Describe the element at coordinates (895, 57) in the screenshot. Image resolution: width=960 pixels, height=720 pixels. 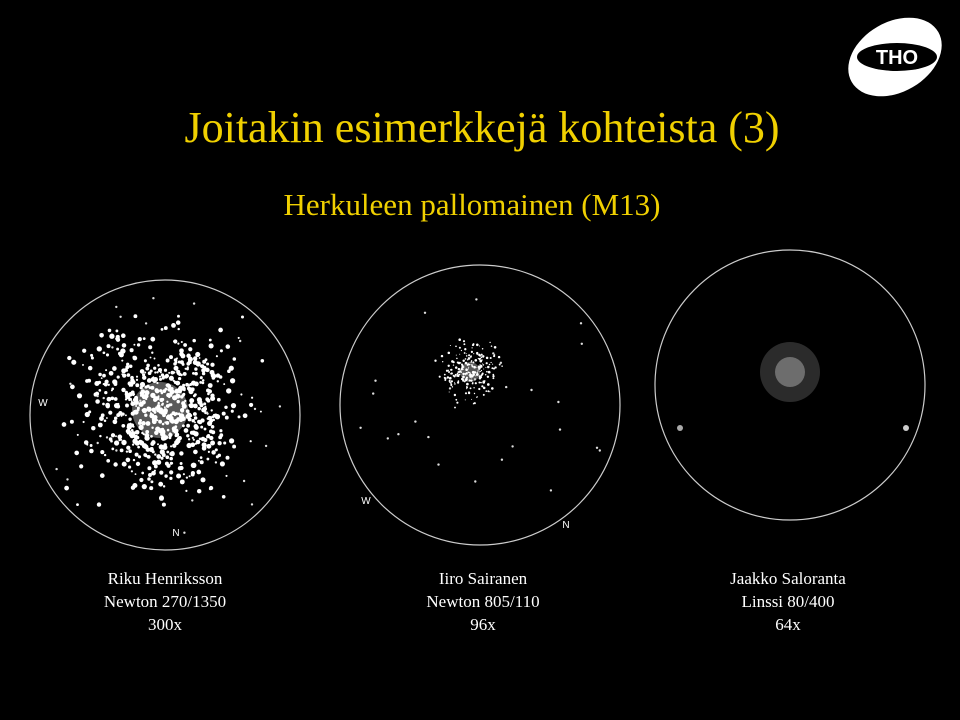
I see `logo: THO` at that location.